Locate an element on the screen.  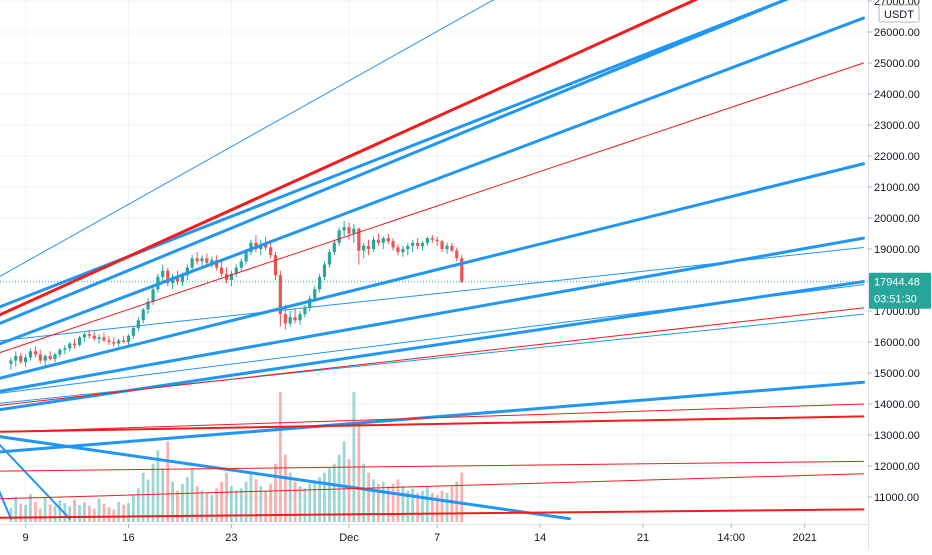
time-tick-label: 21 is located at coordinates (643, 538).